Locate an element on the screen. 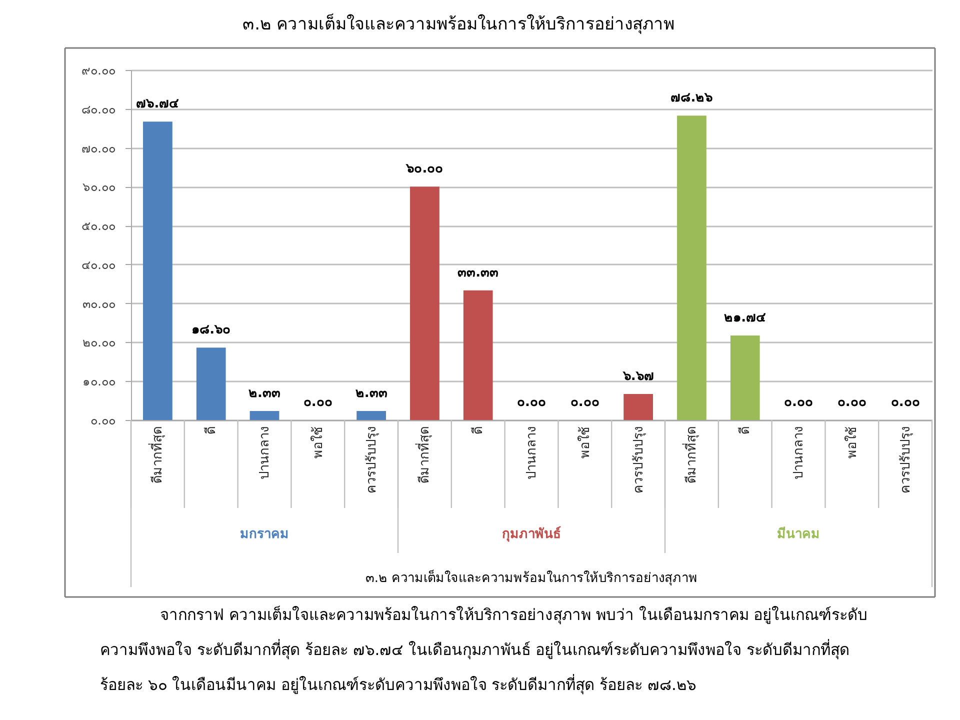 The height and width of the screenshot is (720, 960). chart-title: ๓.๒ ความเต็มใจและความพร้อมในการให้บริการอย่างสุภาพ is located at coordinates (458, 23).